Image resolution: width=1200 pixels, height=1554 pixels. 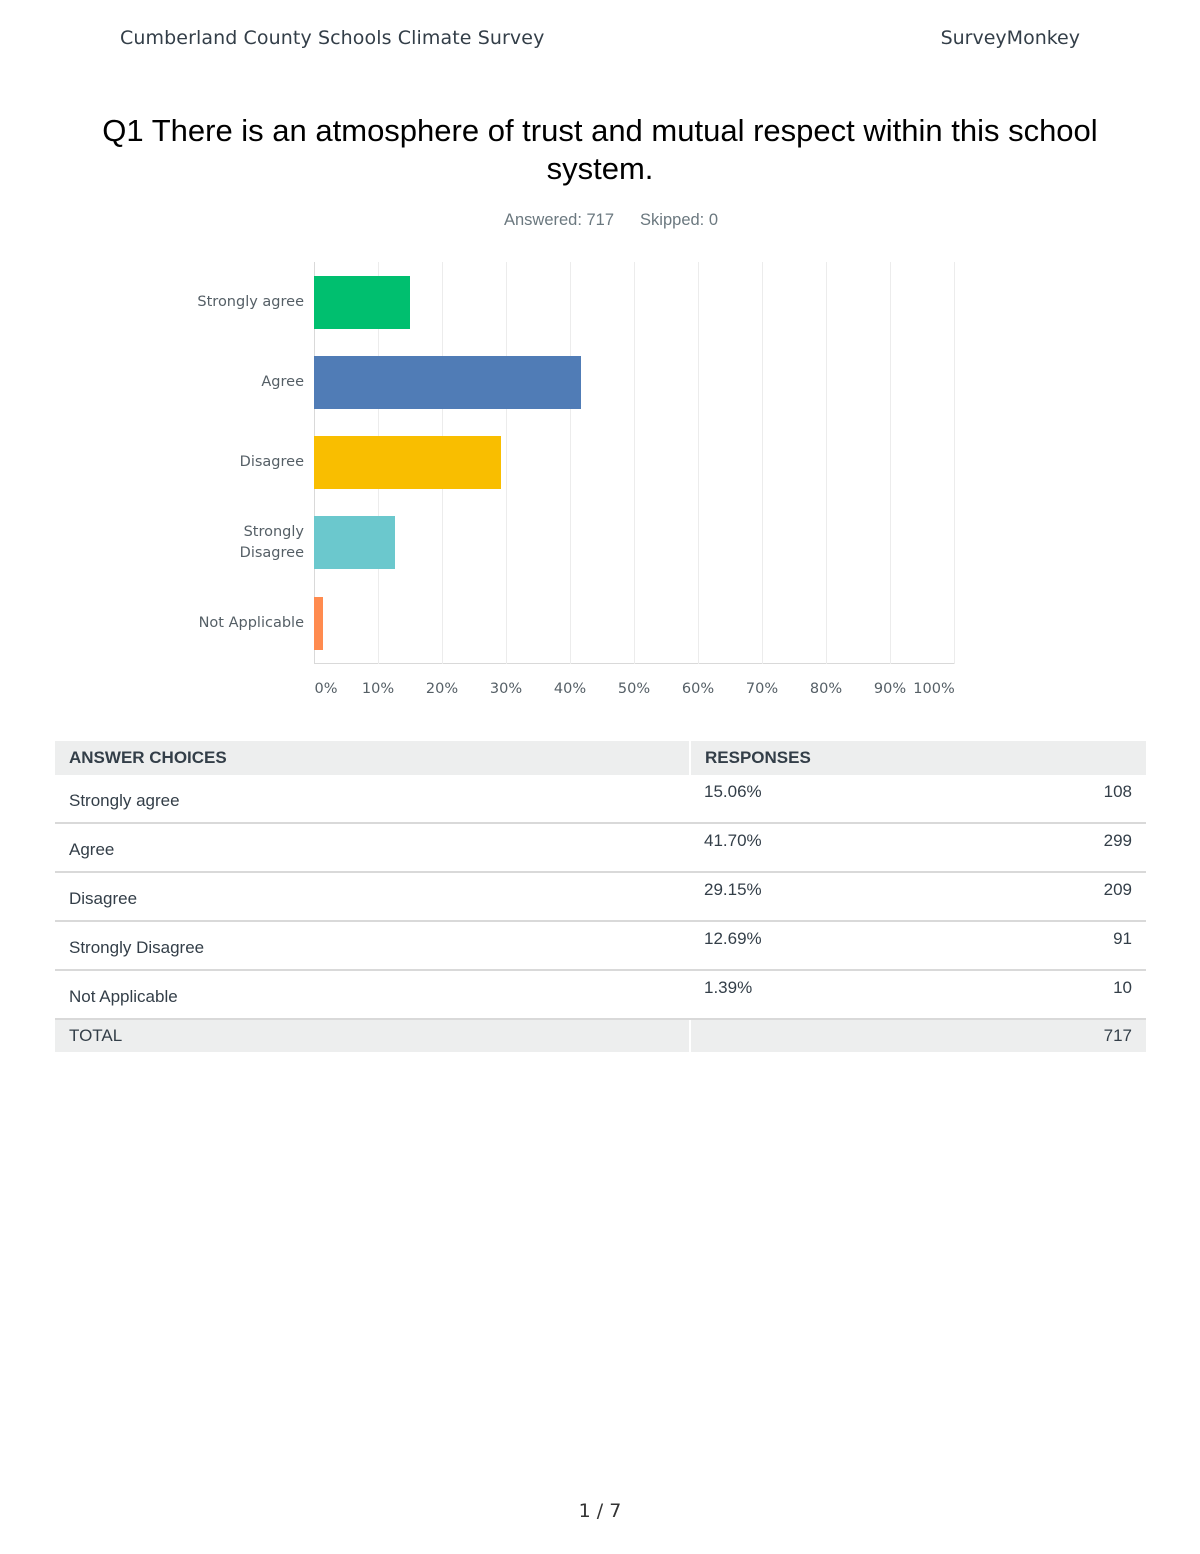 I want to click on table-row: Agree 41.70% 299, so click(x=600, y=848).